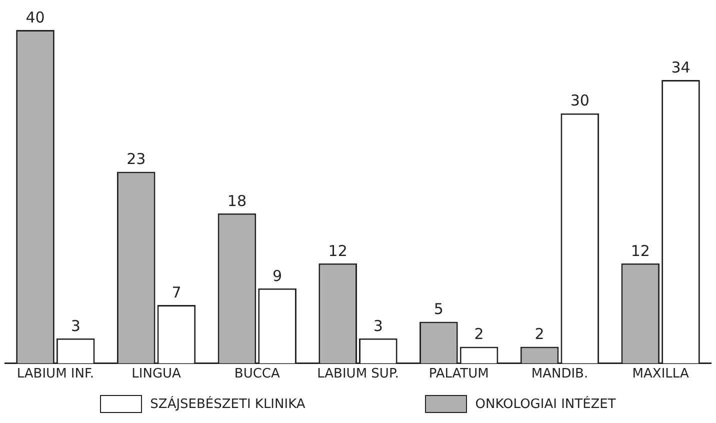  I want to click on data-label: 23, so click(136, 159).